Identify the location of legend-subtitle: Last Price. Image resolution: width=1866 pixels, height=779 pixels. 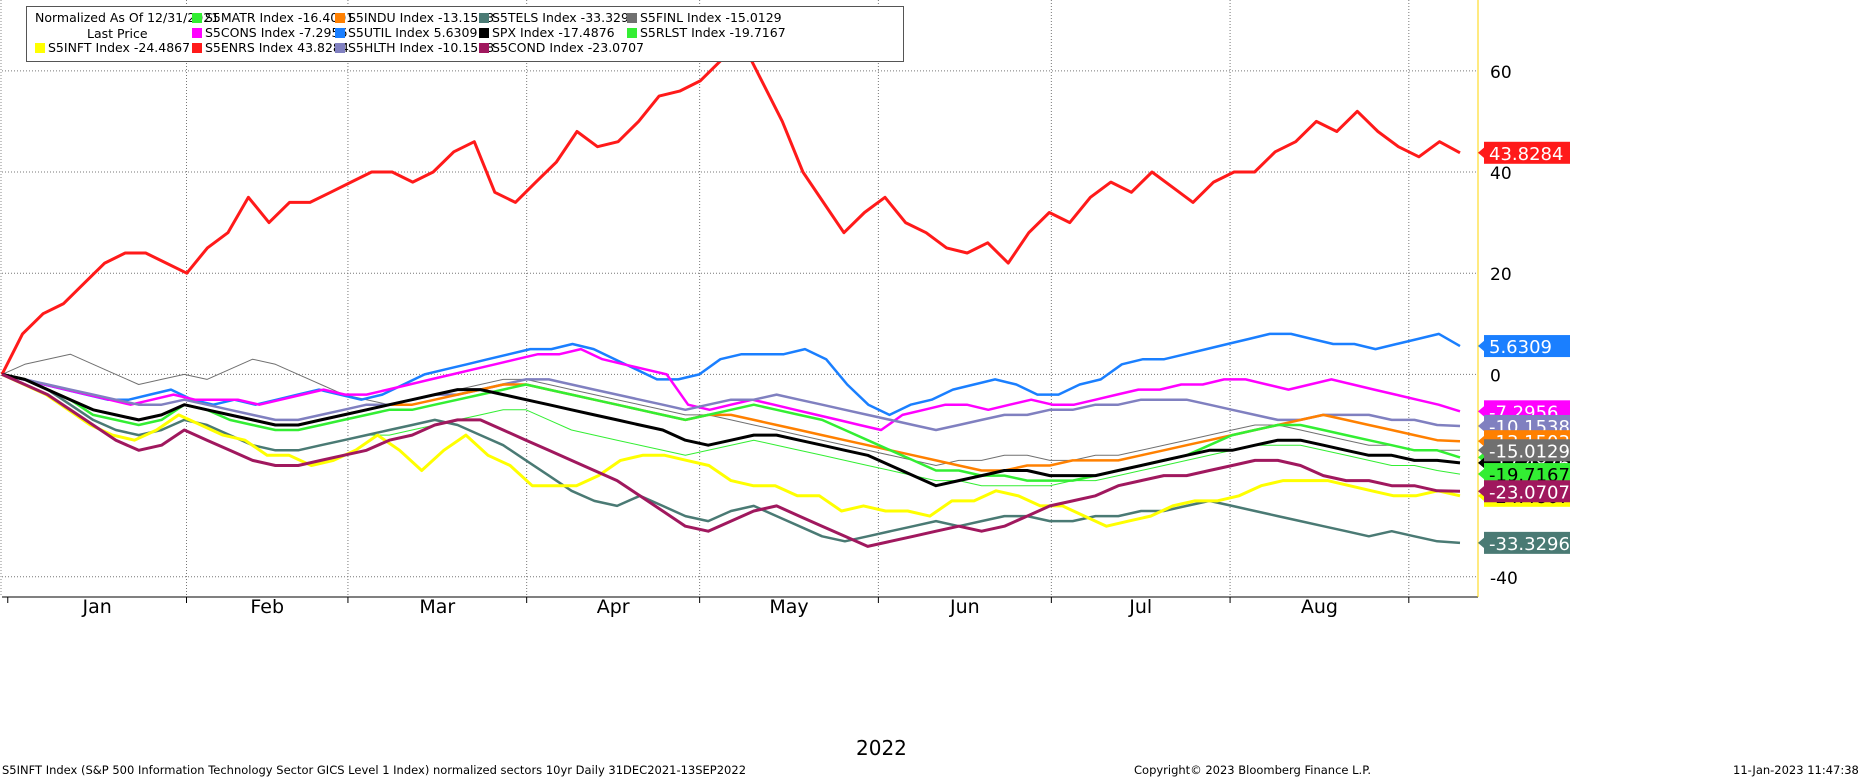
(117, 33).